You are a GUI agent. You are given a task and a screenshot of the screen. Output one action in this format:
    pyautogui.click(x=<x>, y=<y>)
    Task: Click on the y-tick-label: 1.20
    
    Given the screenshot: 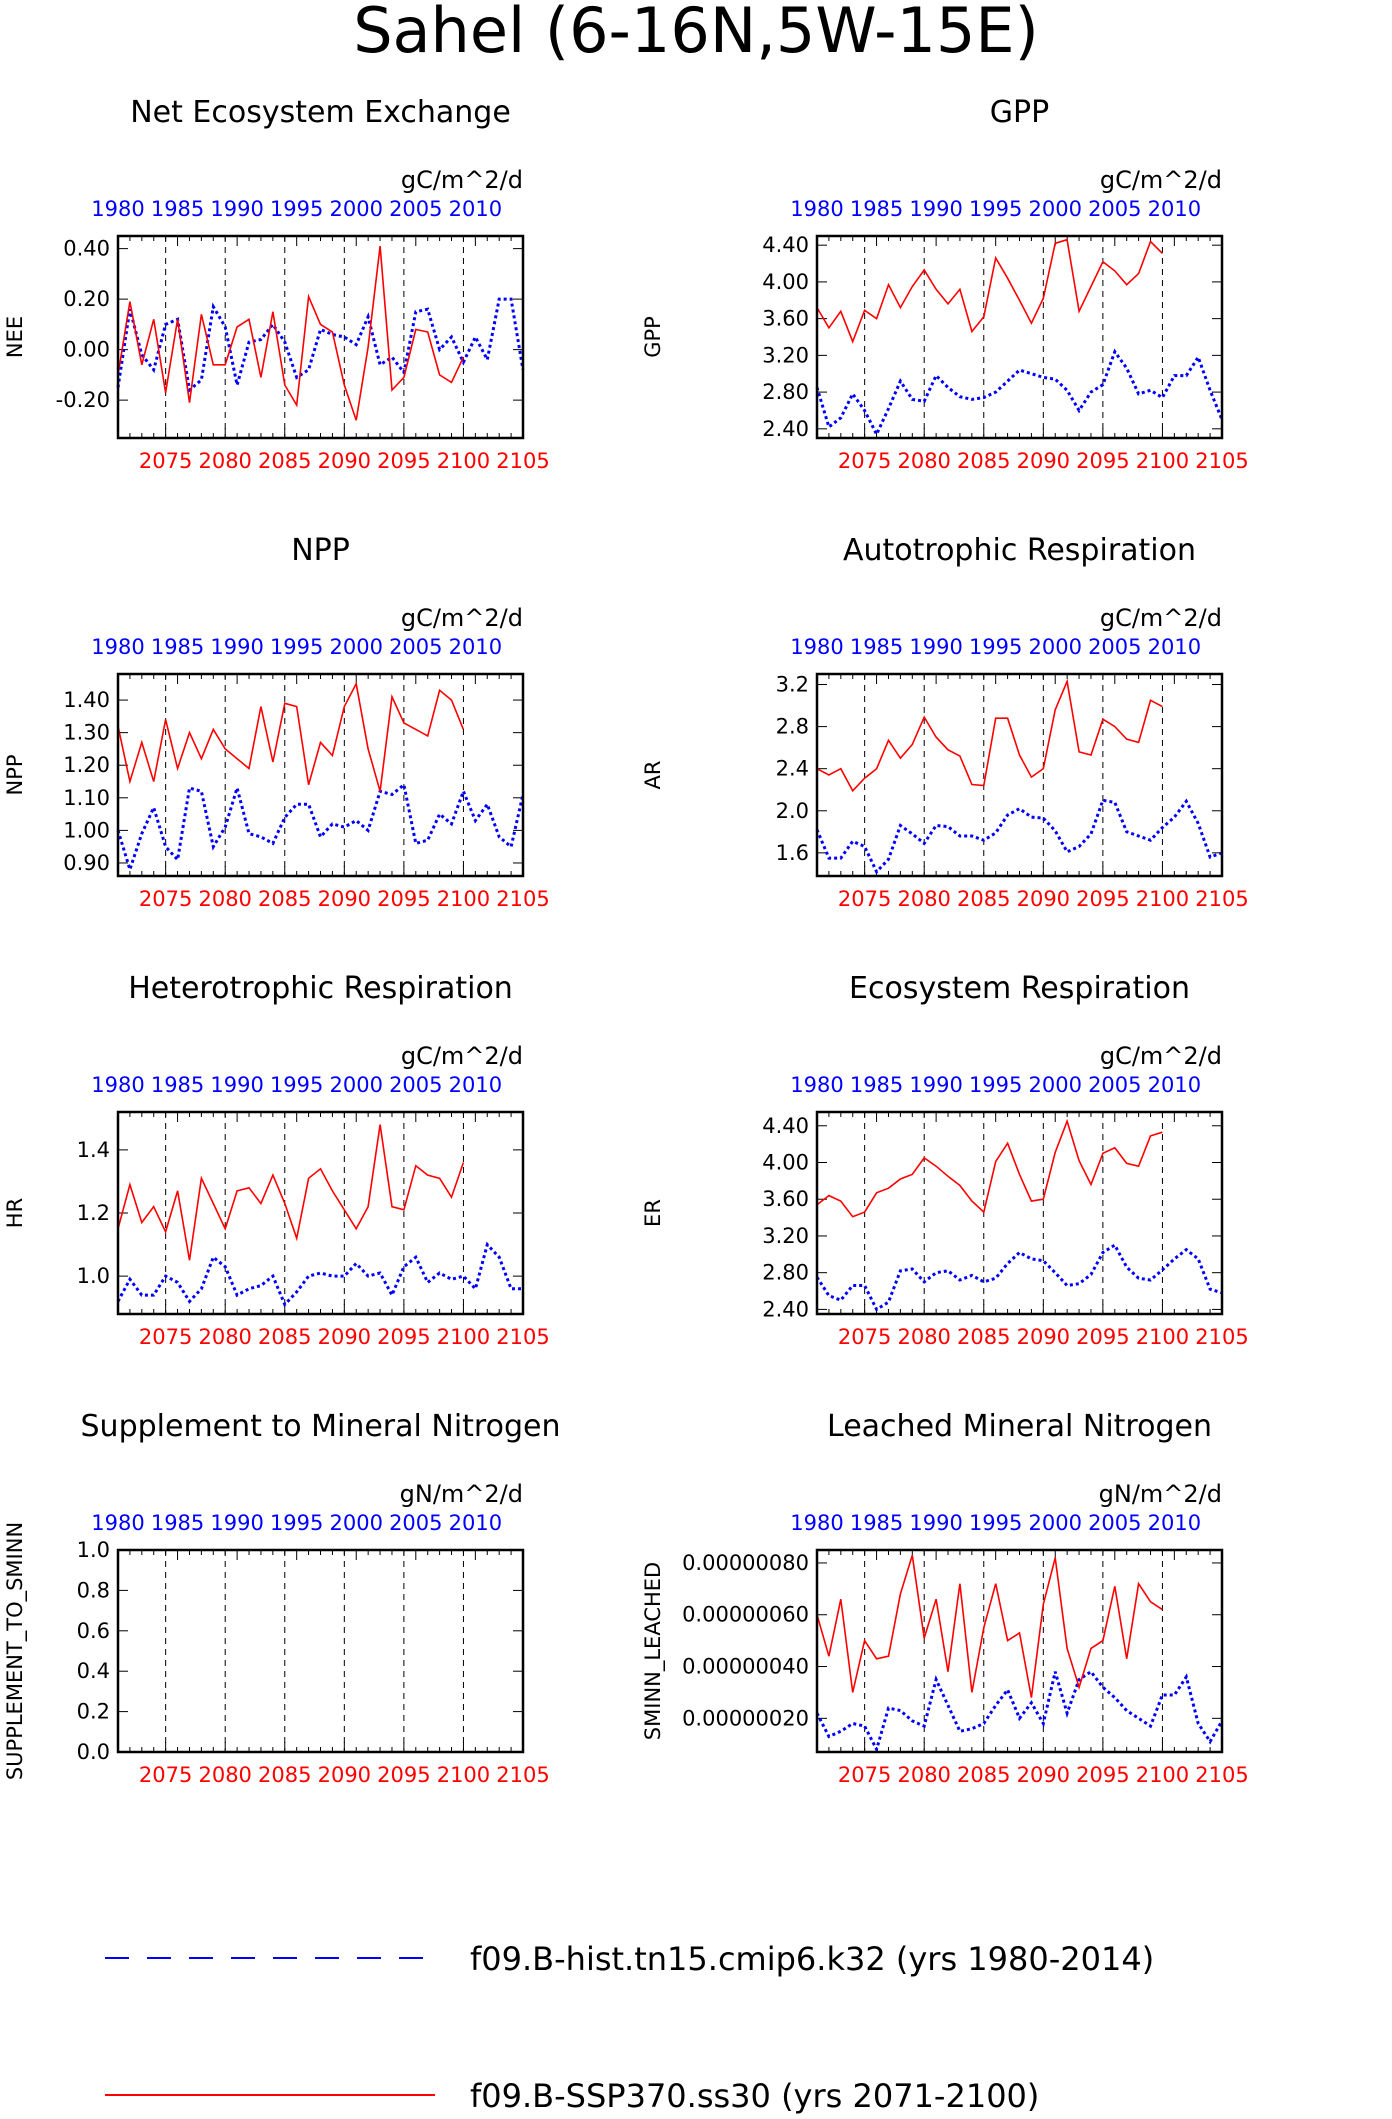 What is the action you would take?
    pyautogui.click(x=86, y=765)
    